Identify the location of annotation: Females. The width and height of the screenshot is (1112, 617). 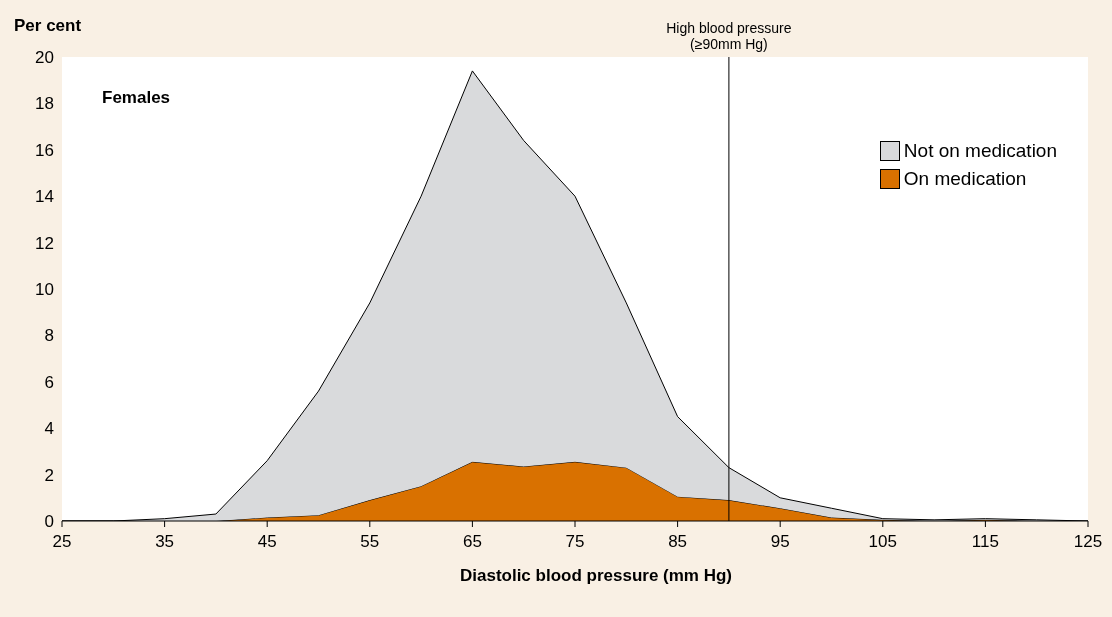
(136, 98).